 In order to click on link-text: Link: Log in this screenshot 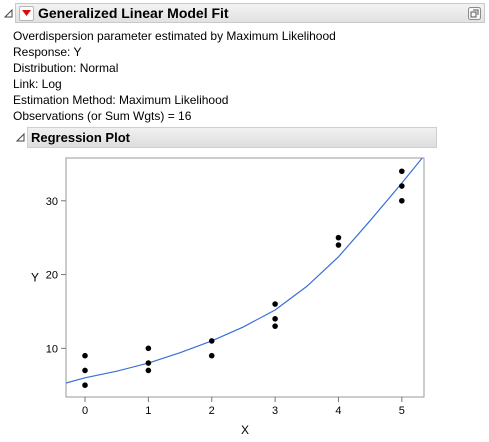, I will do `click(37, 84)`.